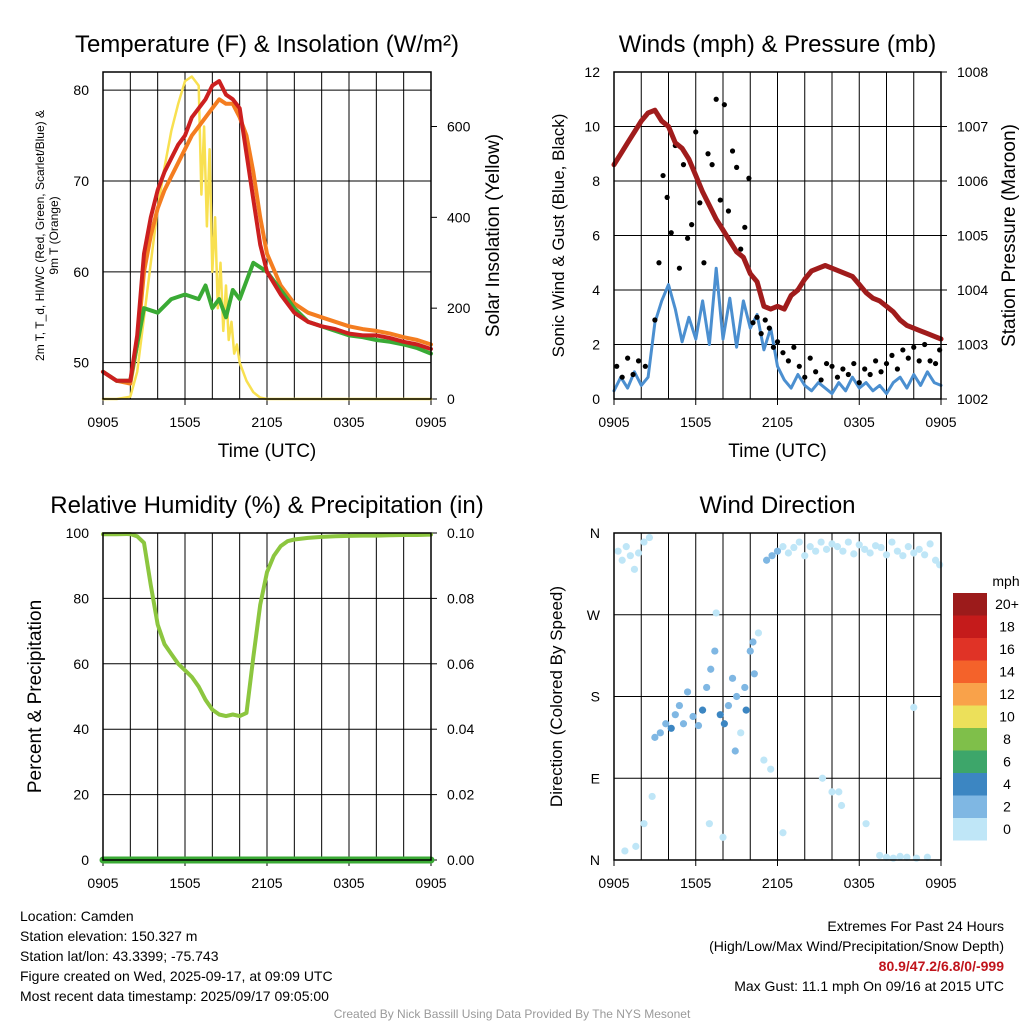  I want to click on y-tick-label-right: 0.00, so click(460, 860).